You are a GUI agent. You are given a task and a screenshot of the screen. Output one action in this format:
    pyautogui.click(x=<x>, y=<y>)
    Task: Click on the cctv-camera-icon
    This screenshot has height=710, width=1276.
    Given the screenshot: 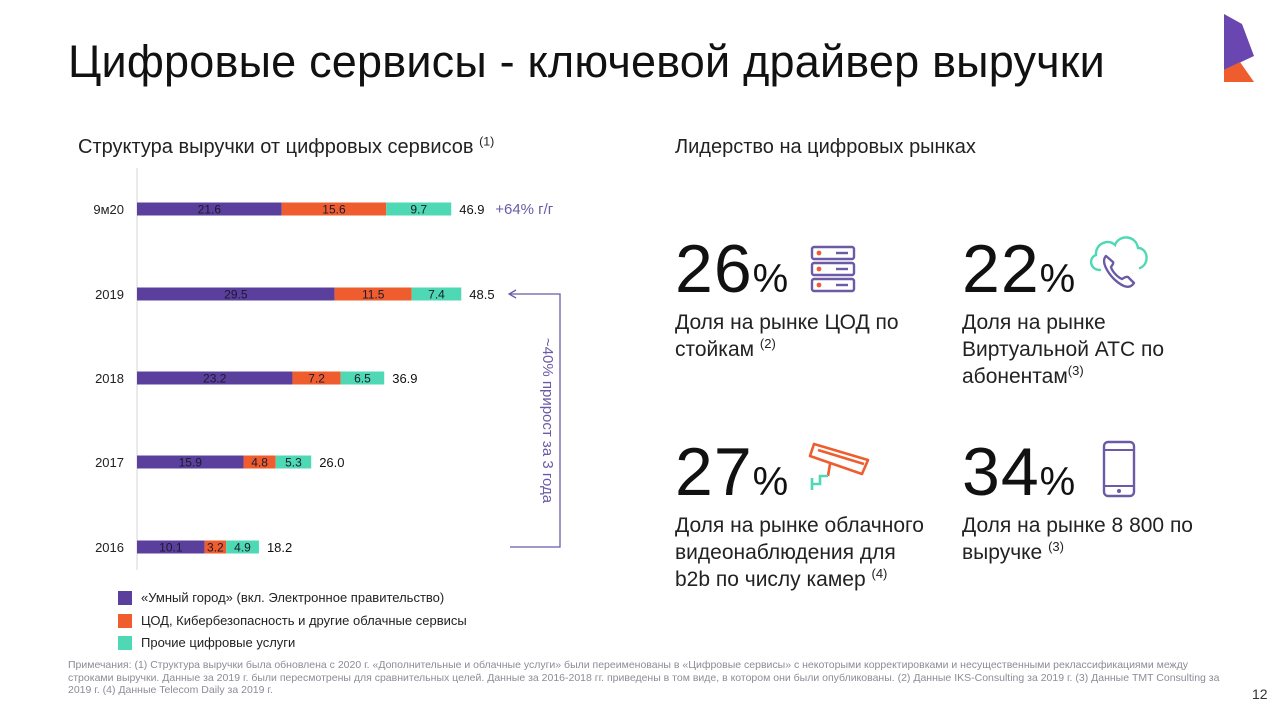 What is the action you would take?
    pyautogui.click(x=839, y=466)
    